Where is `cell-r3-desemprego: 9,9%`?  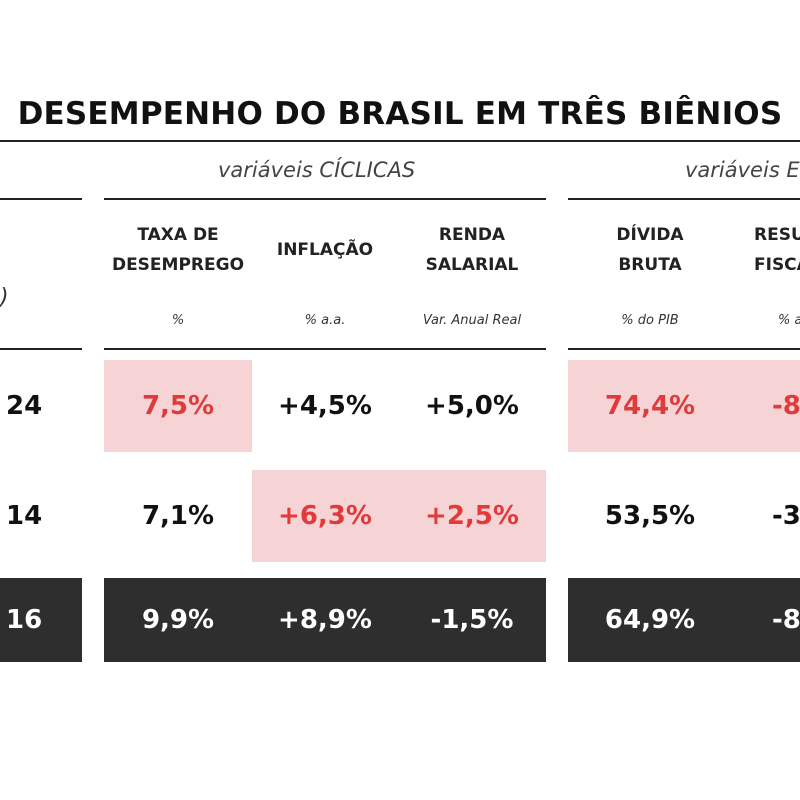
cell-r3-desemprego: 9,9% is located at coordinates (178, 620).